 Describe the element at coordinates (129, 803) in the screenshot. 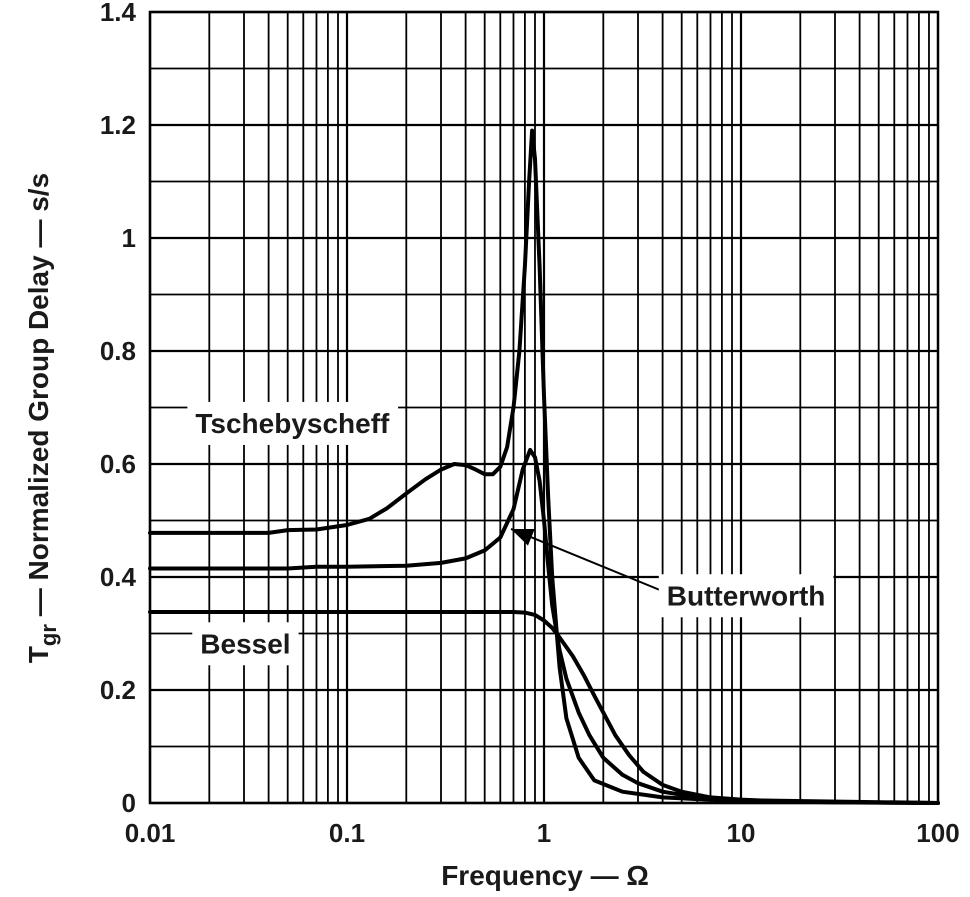

I see `y-tick-label: 0` at that location.